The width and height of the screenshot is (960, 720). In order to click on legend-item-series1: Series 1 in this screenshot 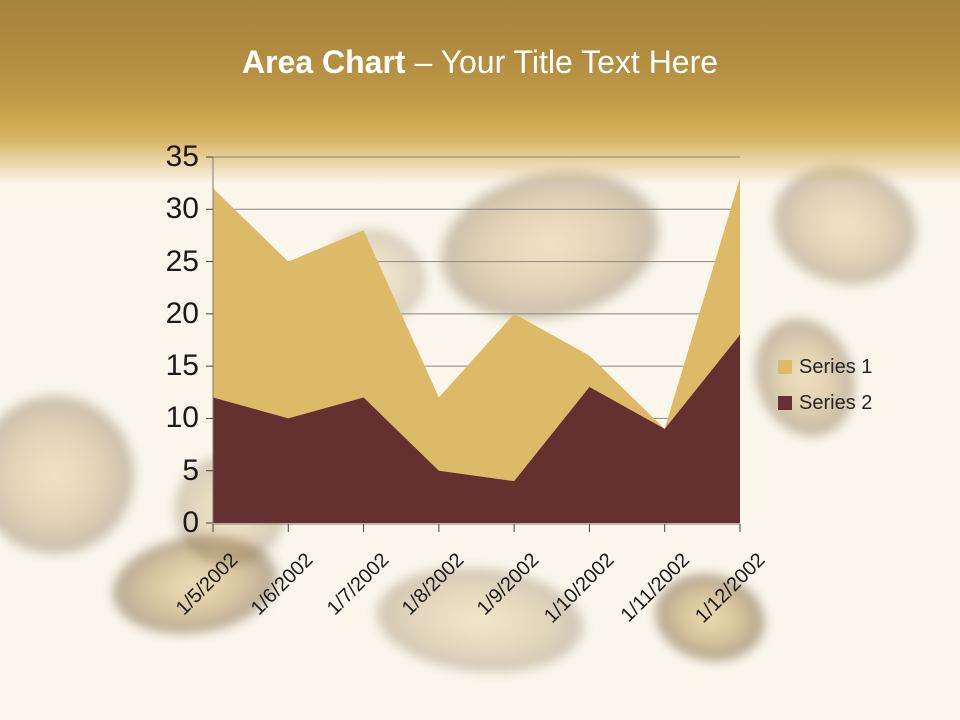, I will do `click(825, 367)`.